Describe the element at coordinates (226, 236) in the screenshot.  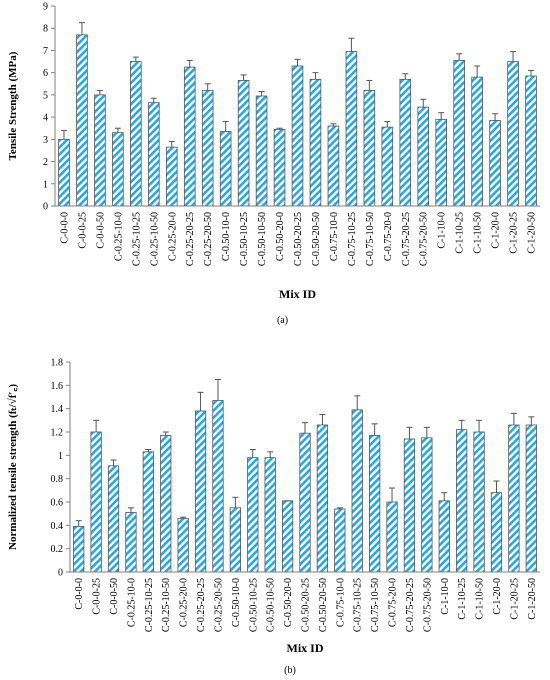
I see `x-tick-label: C-0.50-10-0` at that location.